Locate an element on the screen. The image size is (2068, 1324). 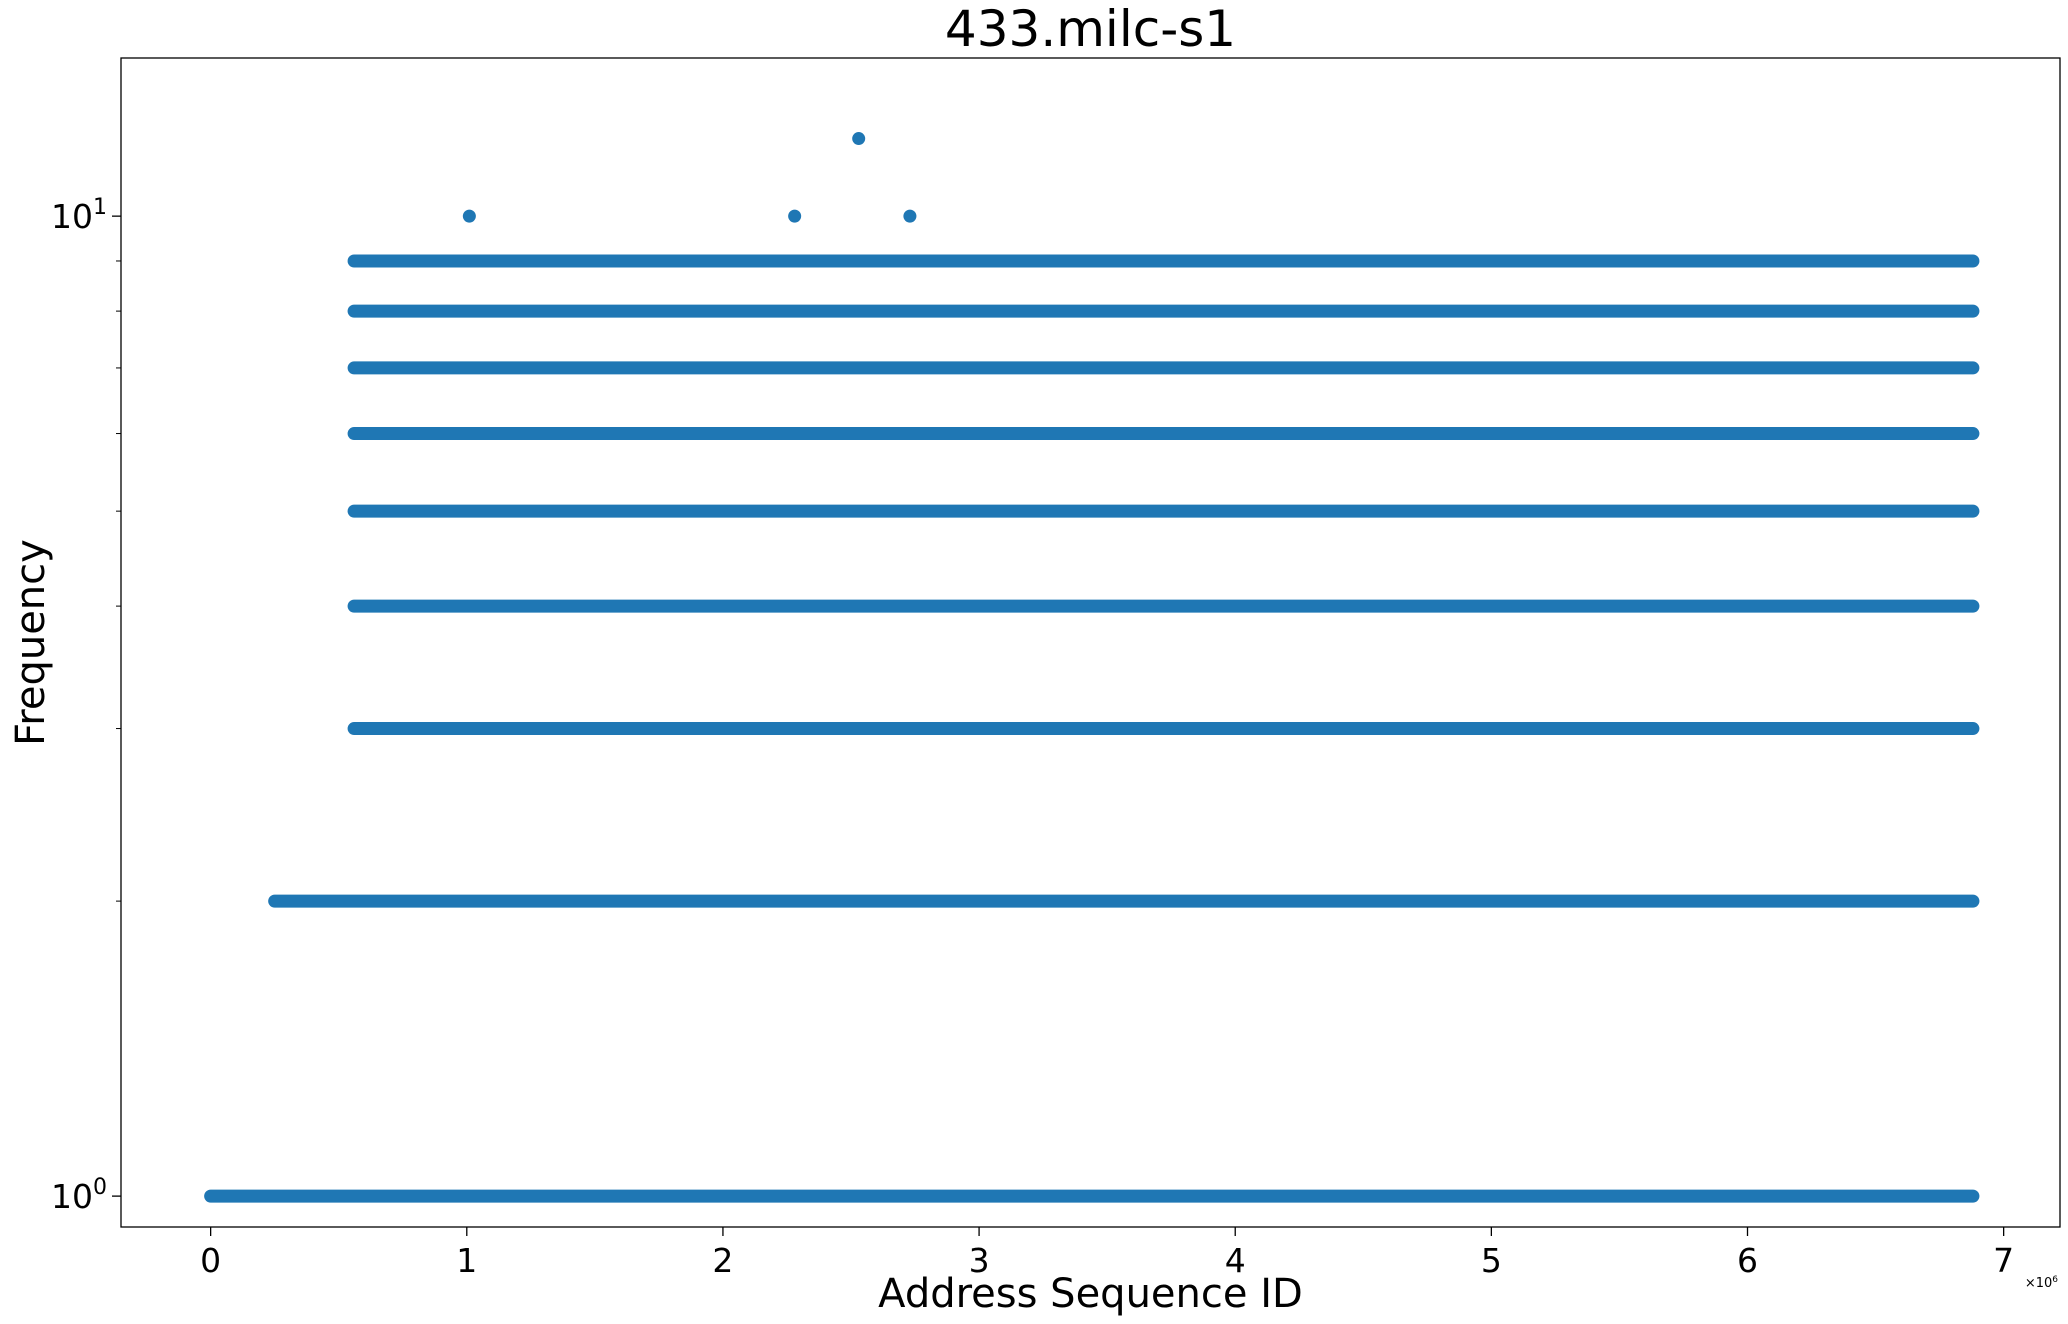
chart-title: 433.milc-s1 is located at coordinates (1090, 29).